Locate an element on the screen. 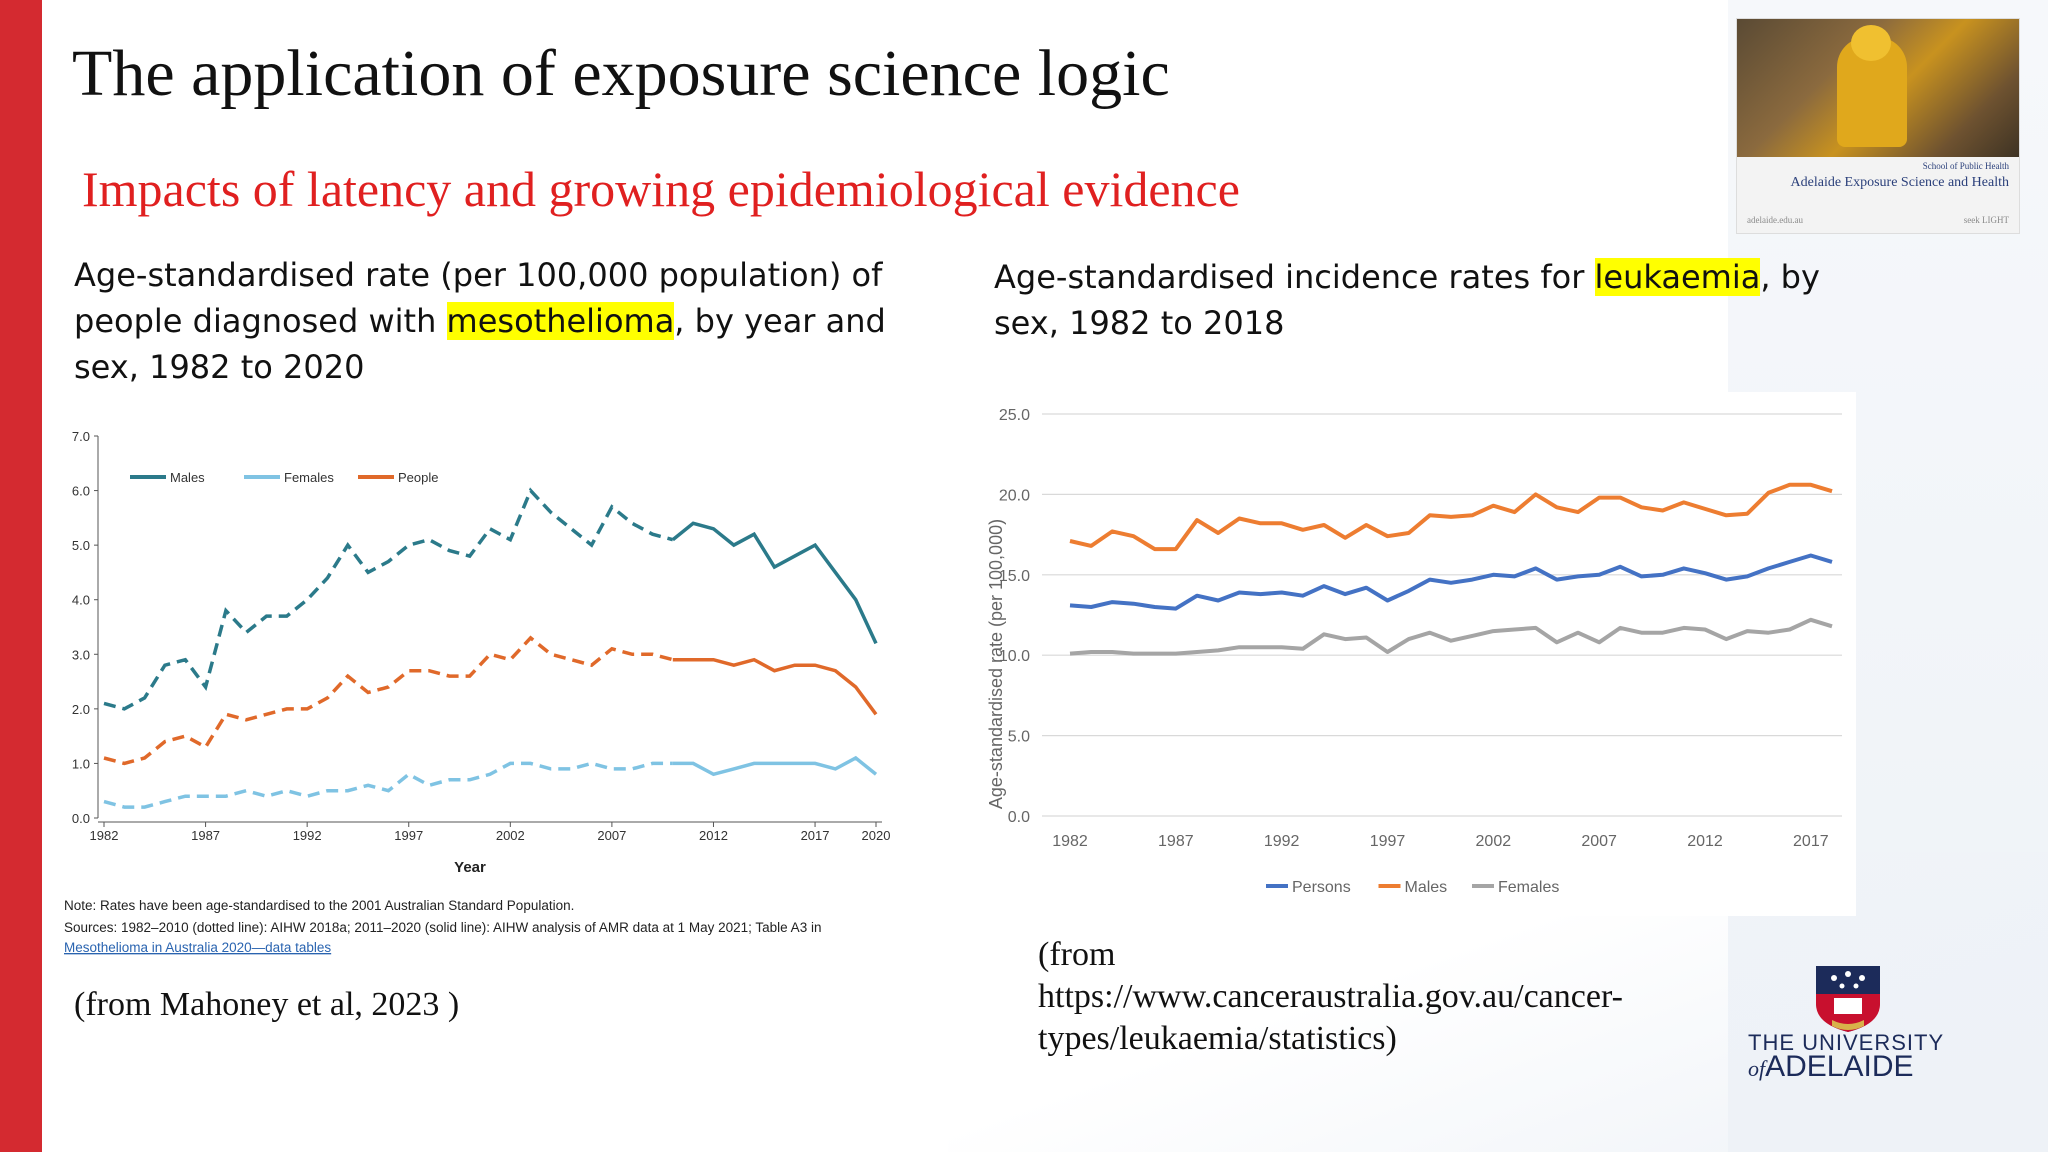  university-crest is located at coordinates (1848, 999).